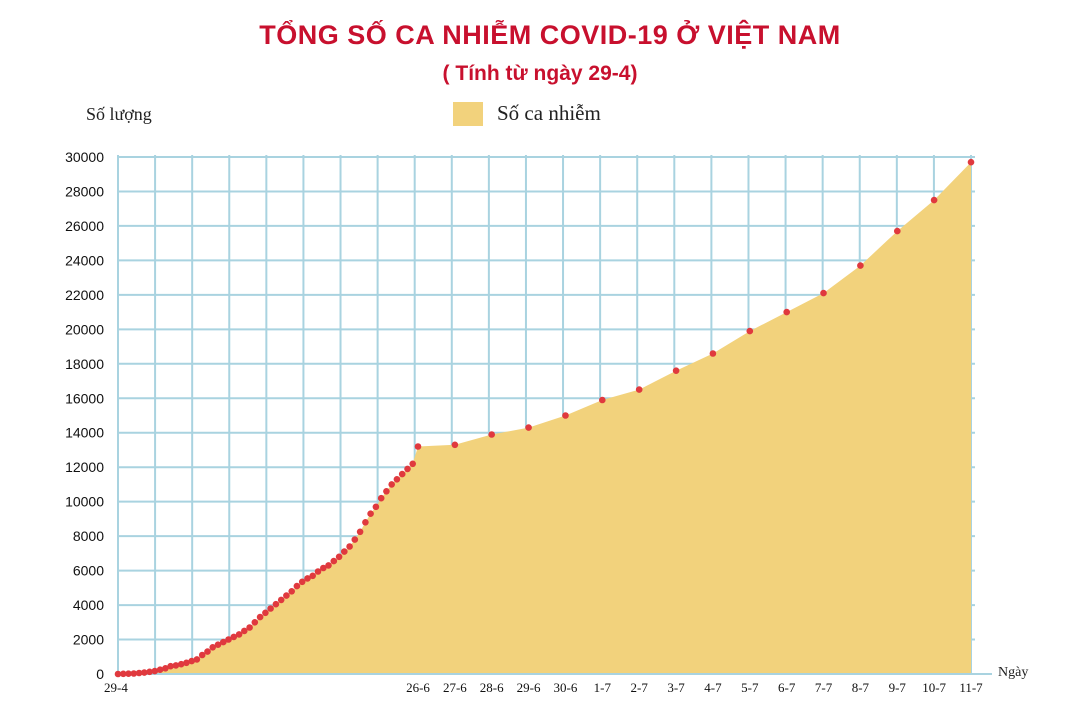  What do you see at coordinates (84, 433) in the screenshot?
I see `y-tick-label: 14000` at bounding box center [84, 433].